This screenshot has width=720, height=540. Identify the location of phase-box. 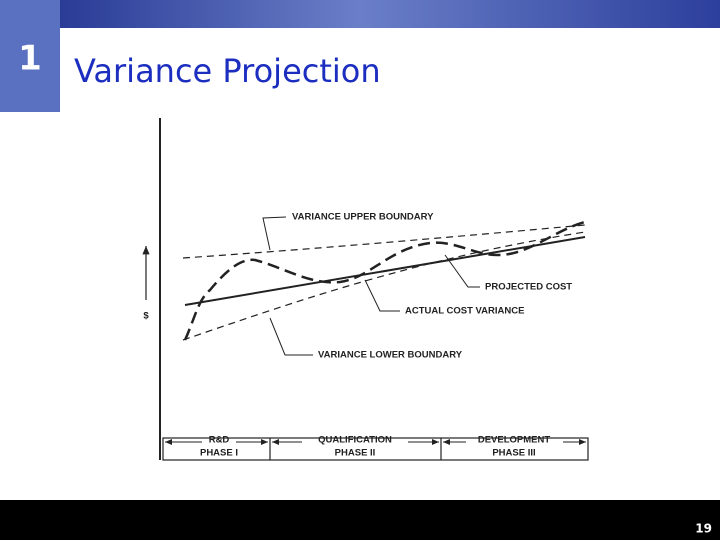
(375, 449).